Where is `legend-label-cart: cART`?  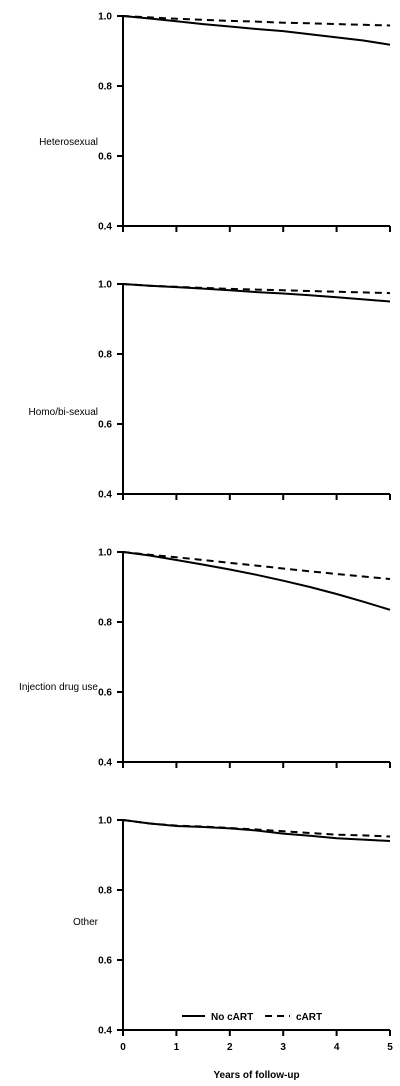
legend-label-cart: cART is located at coordinates (309, 1017).